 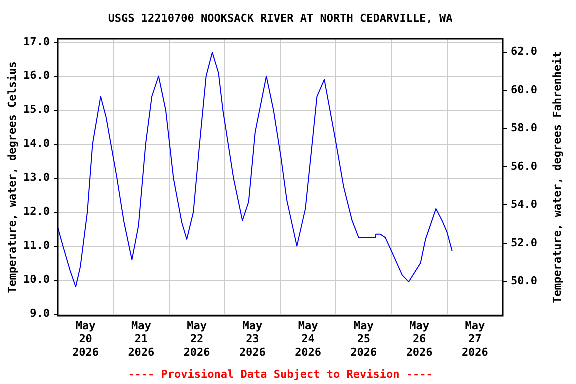 What do you see at coordinates (524, 166) in the screenshot?
I see `y2-tick-label: 56.0` at bounding box center [524, 166].